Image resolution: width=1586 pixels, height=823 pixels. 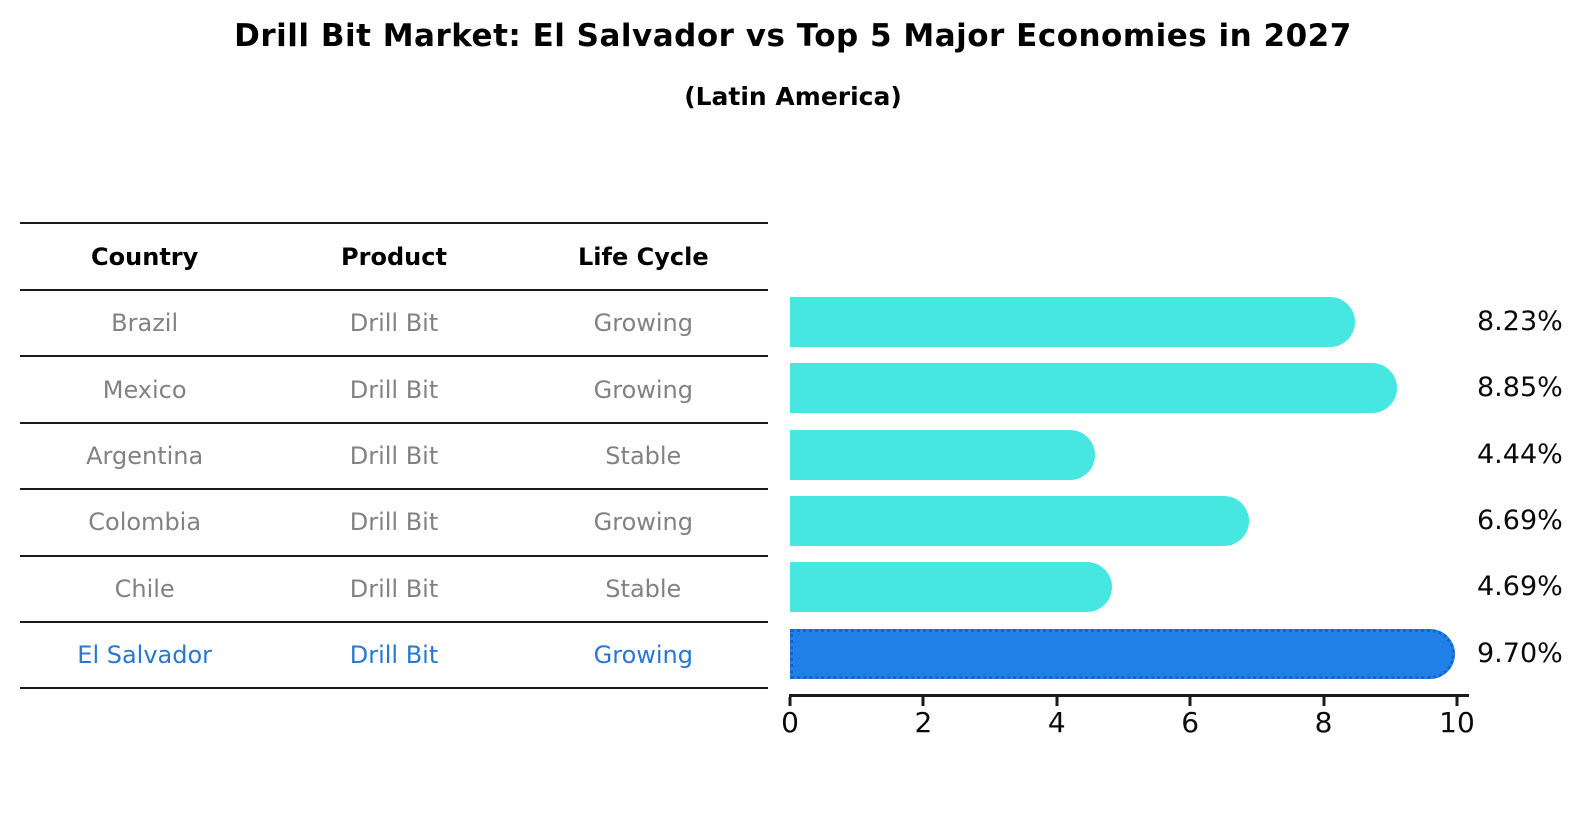 What do you see at coordinates (1520, 653) in the screenshot?
I see `value-label: 9.70%` at bounding box center [1520, 653].